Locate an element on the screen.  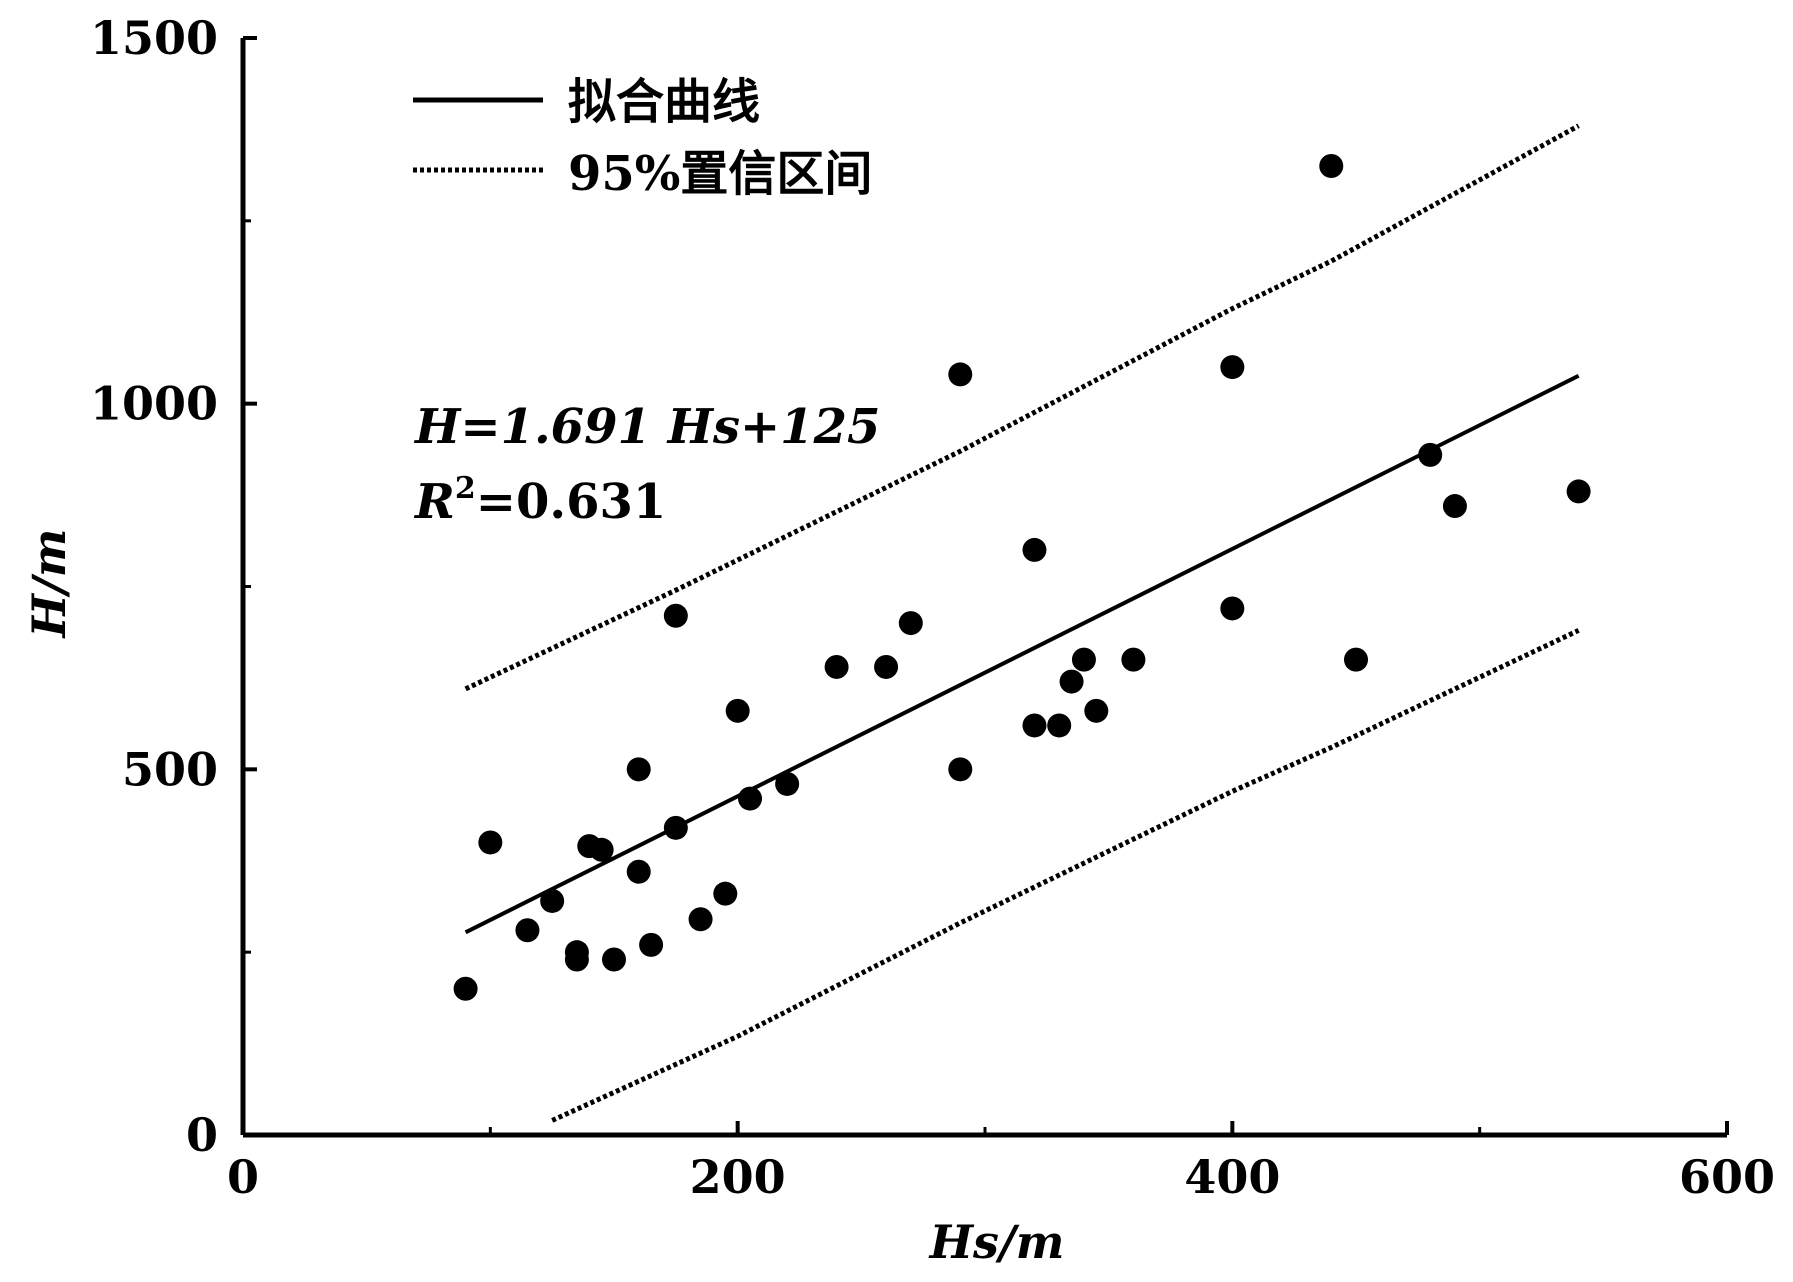
r-squared: R2=0.631 is located at coordinates (539, 500).